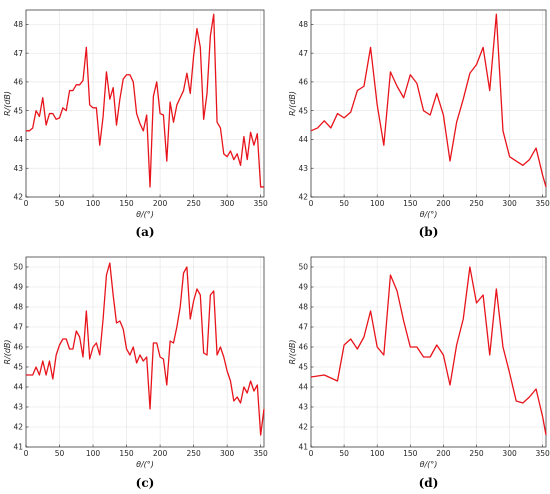 The image size is (550, 494). Describe the element at coordinates (303, 387) in the screenshot. I see `panel-d-ytick-label: 44` at that location.